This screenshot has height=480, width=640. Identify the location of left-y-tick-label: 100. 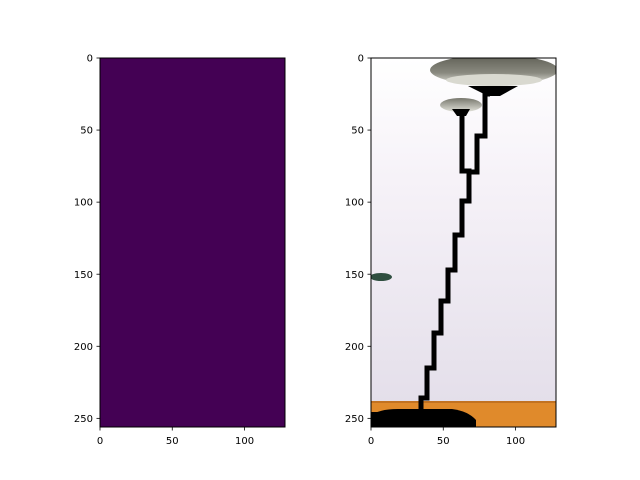
(83, 203).